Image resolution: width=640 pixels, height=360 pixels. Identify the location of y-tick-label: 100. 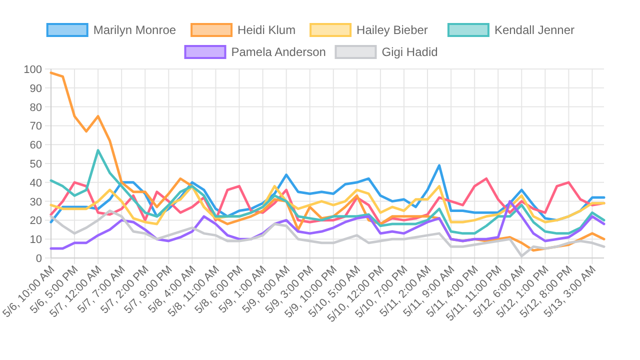
(33, 70).